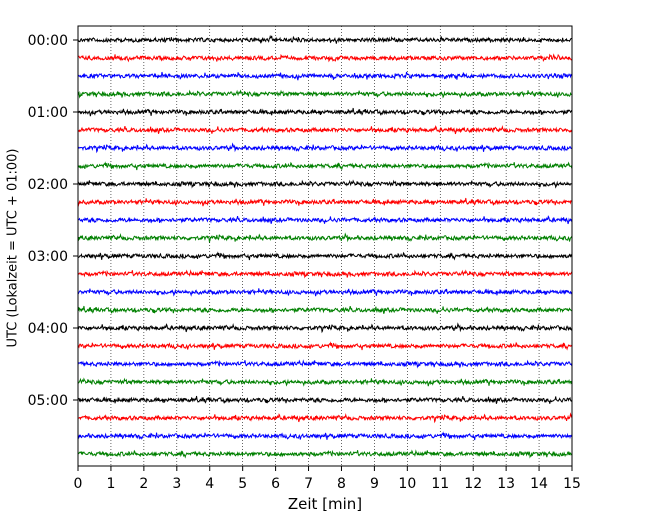  Describe the element at coordinates (325, 220) in the screenshot. I see `trace-02:30` at that location.